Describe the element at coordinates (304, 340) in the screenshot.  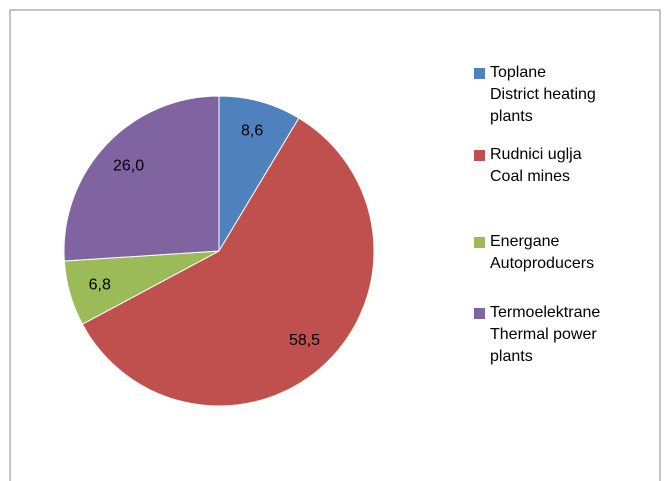
I see `data-label: 58,5` at that location.